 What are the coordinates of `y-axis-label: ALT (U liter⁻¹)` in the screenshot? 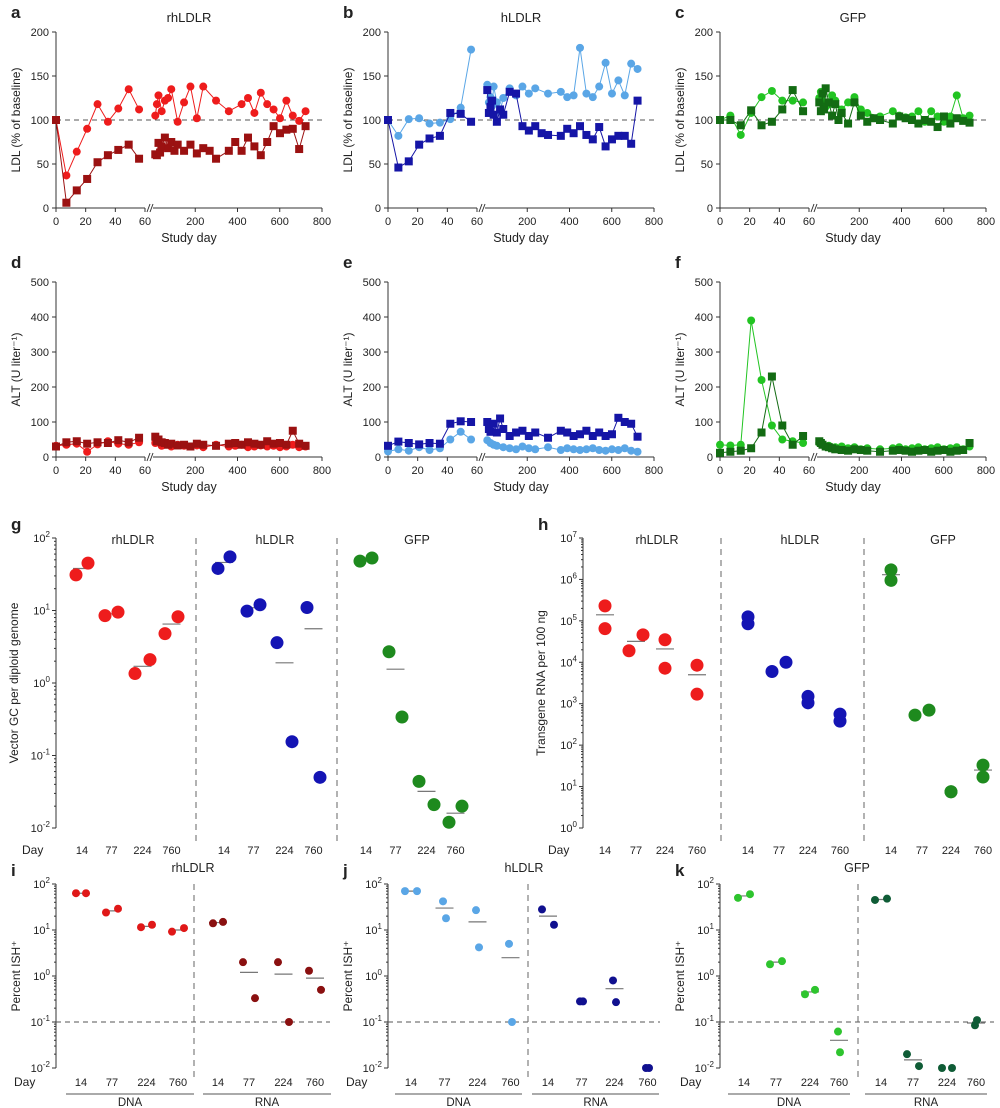 It's located at (348, 370).